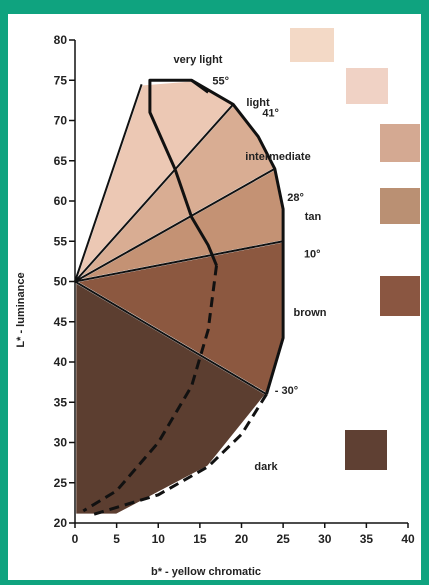 Image resolution: width=429 pixels, height=585 pixels. Describe the element at coordinates (366, 450) in the screenshot. I see `swatch-dark` at that location.